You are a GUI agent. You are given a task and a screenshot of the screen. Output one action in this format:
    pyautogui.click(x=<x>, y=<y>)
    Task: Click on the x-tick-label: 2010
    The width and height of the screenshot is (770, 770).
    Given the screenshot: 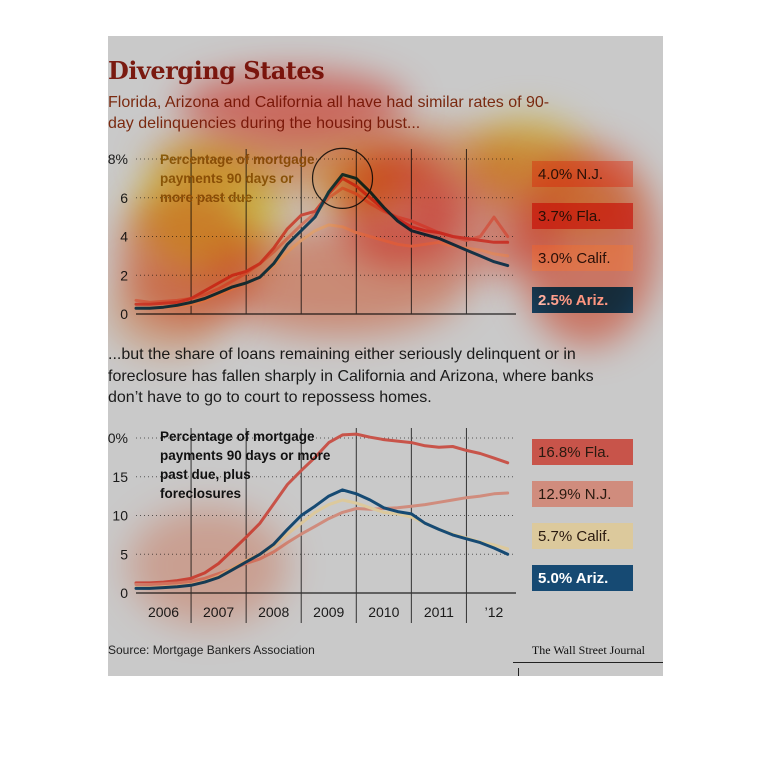 What is the action you would take?
    pyautogui.click(x=383, y=612)
    